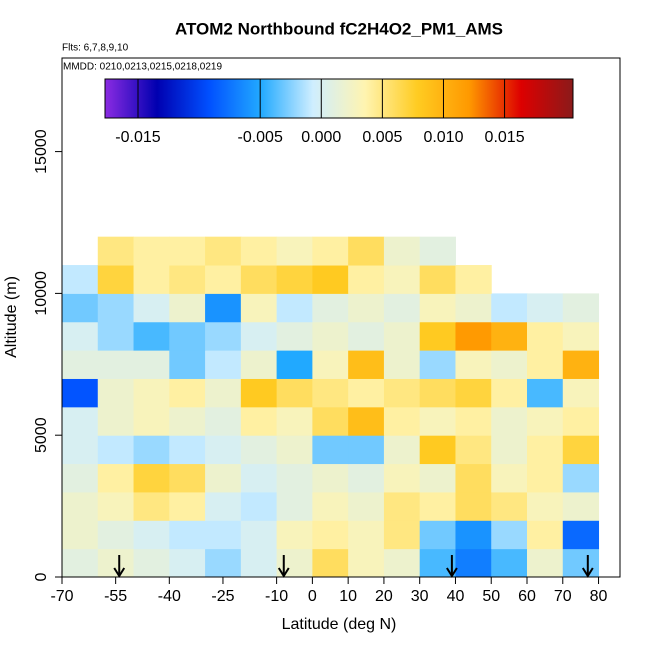 The width and height of the screenshot is (650, 650). What do you see at coordinates (348, 596) in the screenshot?
I see `x-tick-label: 10` at bounding box center [348, 596].